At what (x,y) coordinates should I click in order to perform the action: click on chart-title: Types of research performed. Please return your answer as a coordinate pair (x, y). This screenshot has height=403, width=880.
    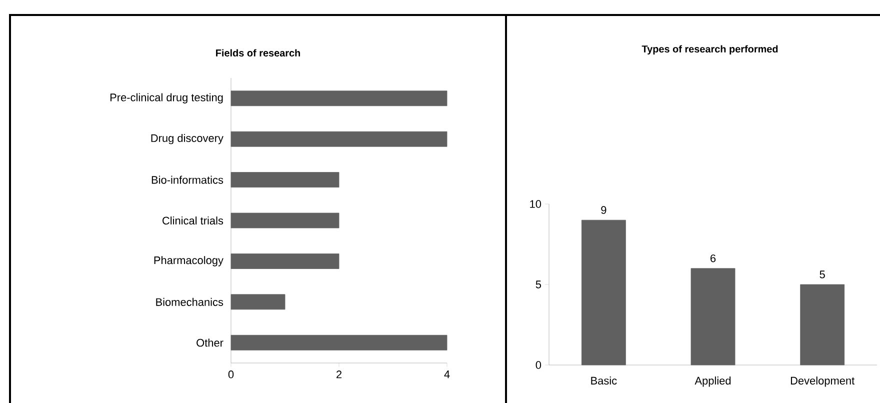
    Looking at the image, I should click on (710, 49).